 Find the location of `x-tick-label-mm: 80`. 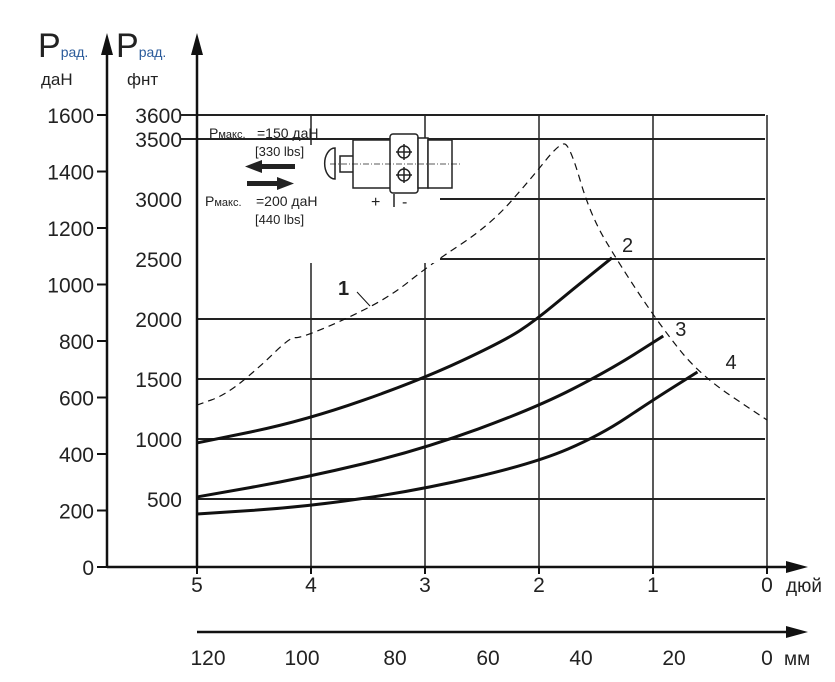

x-tick-label-mm: 80 is located at coordinates (394, 658).